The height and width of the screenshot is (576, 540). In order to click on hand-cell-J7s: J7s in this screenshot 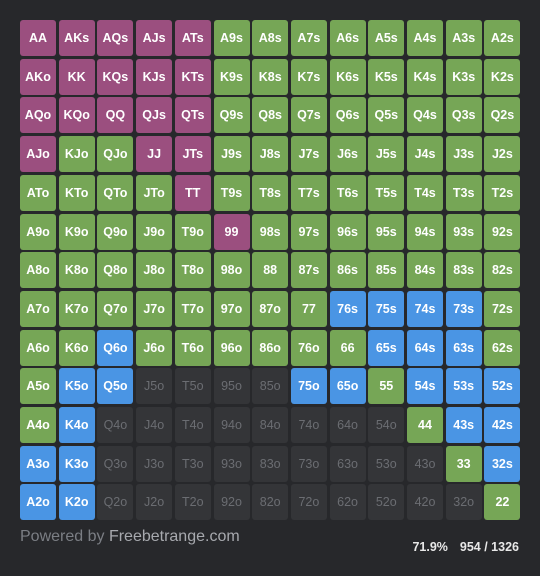, I will do `click(308, 154)`.